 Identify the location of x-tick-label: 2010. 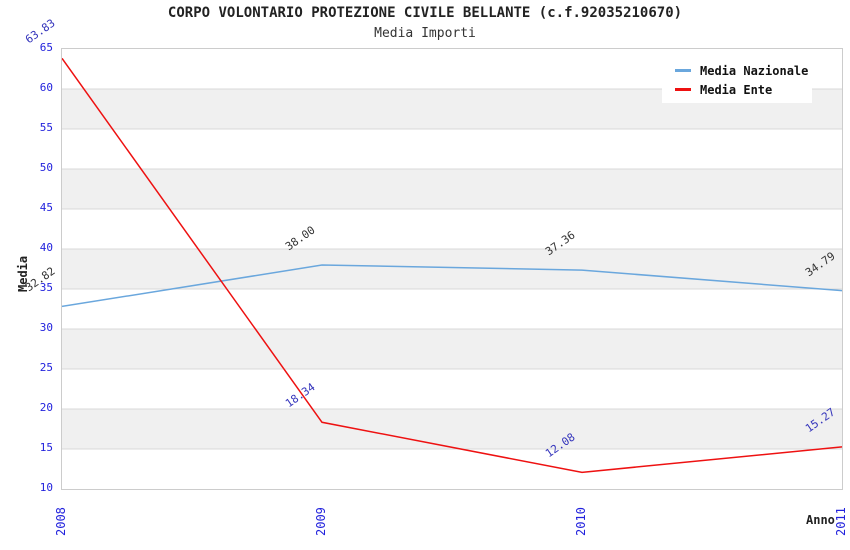
(581, 521).